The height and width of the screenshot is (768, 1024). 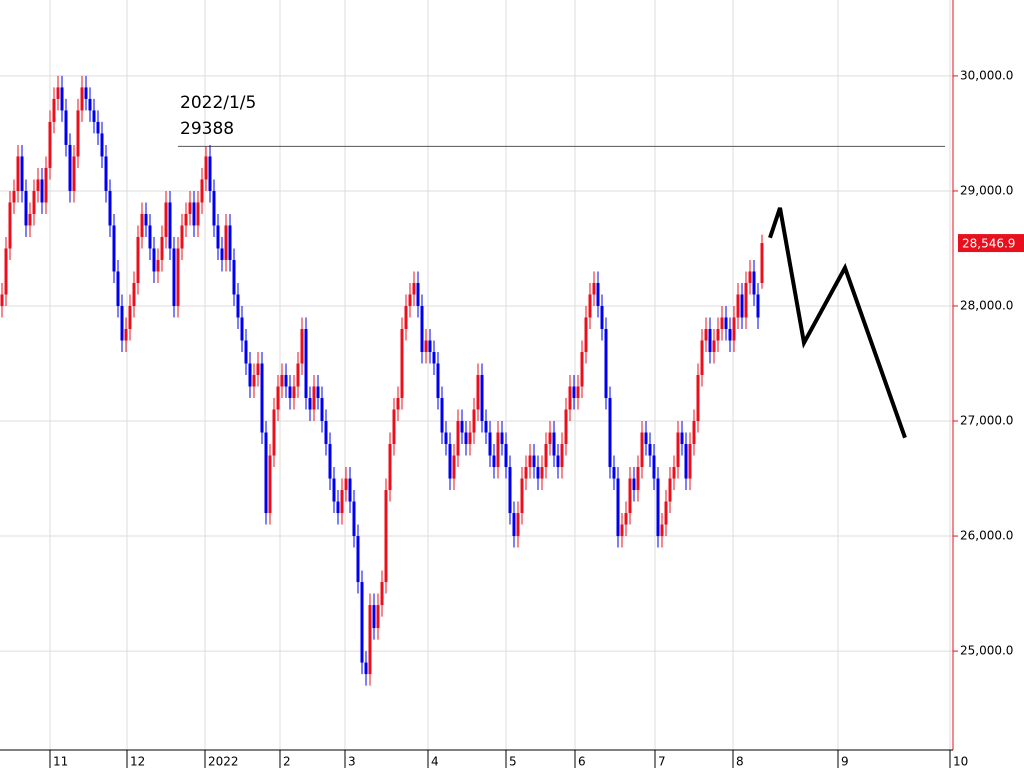 I want to click on x-tick-label: 4, so click(x=435, y=761).